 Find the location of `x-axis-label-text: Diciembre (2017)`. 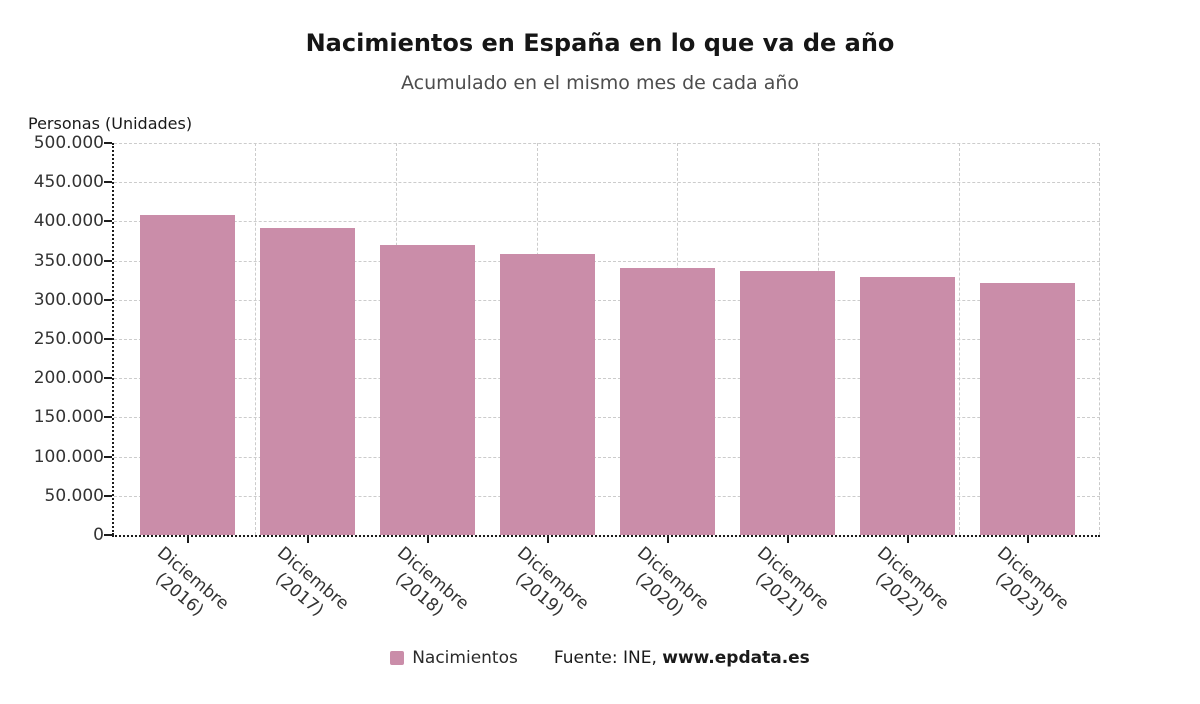

x-axis-label-text: Diciembre (2017) is located at coordinates (305, 587).